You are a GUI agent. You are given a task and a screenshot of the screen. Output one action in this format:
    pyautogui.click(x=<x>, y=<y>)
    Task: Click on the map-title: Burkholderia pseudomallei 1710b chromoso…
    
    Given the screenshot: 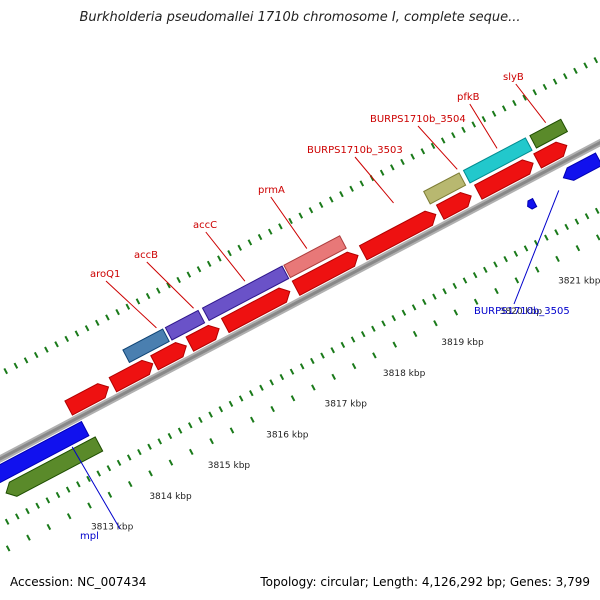 What is the action you would take?
    pyautogui.click(x=300, y=17)
    